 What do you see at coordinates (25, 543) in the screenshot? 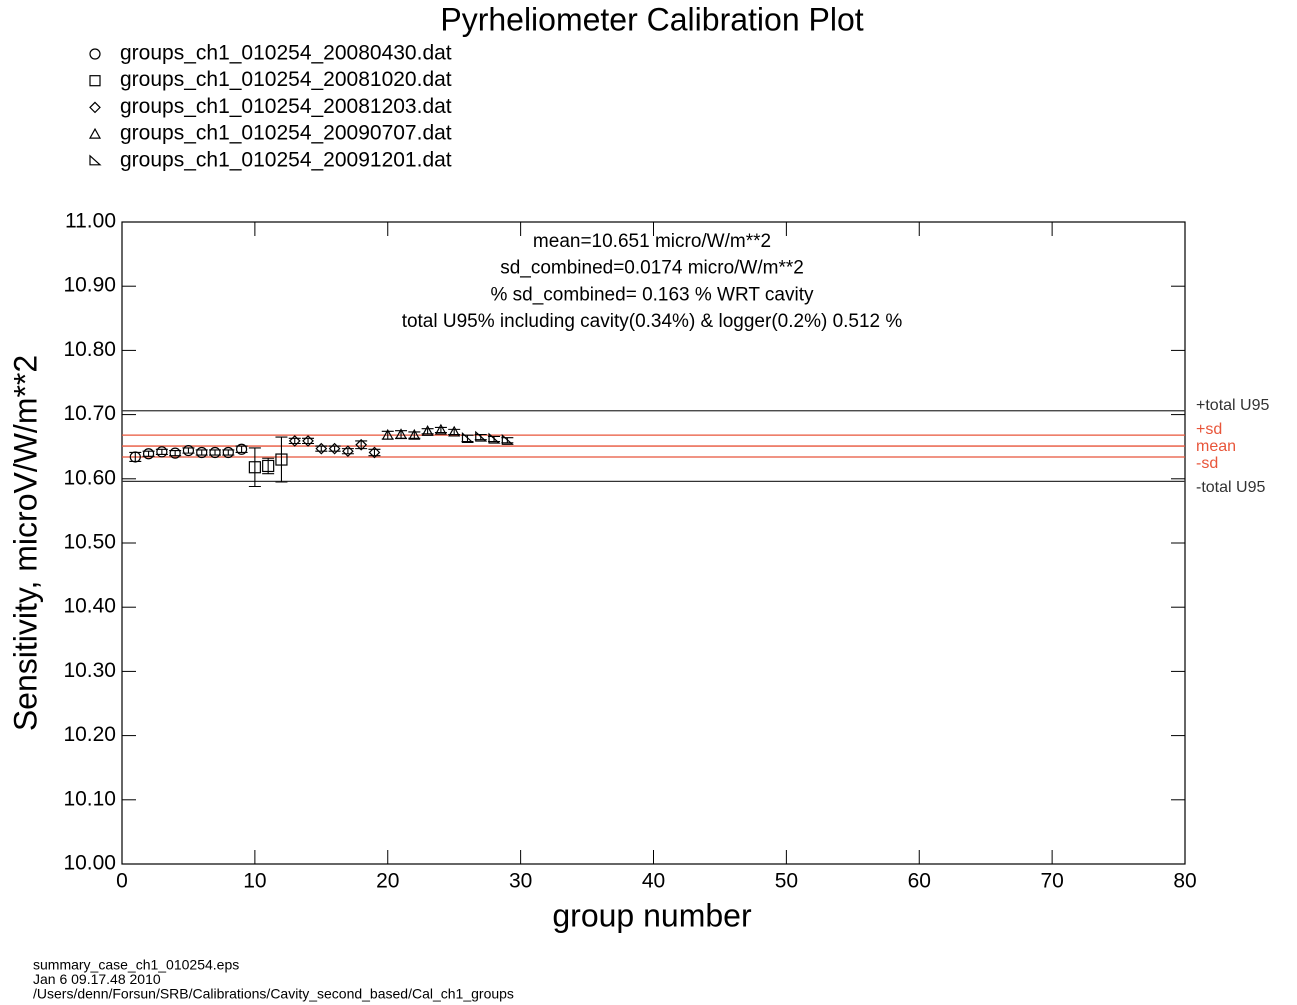
I see `y-axis-label: Sensitivity, microV/W/m**2` at bounding box center [25, 543].